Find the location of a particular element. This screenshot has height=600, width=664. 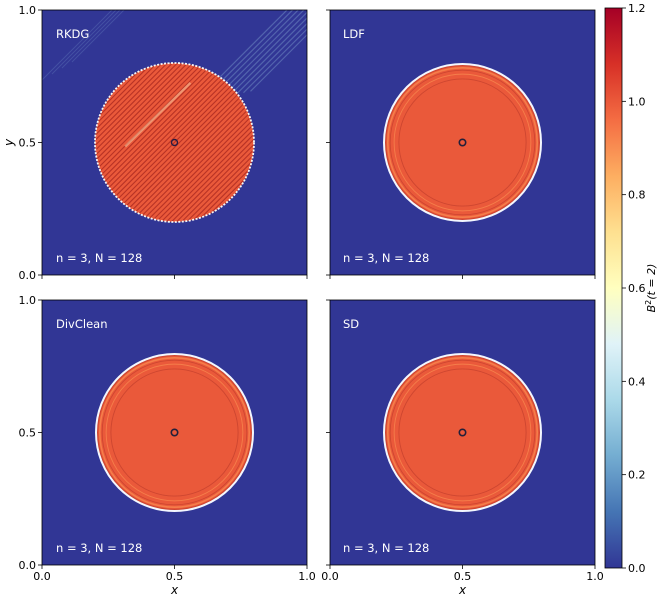

disk-stripes is located at coordinates (174, 142).